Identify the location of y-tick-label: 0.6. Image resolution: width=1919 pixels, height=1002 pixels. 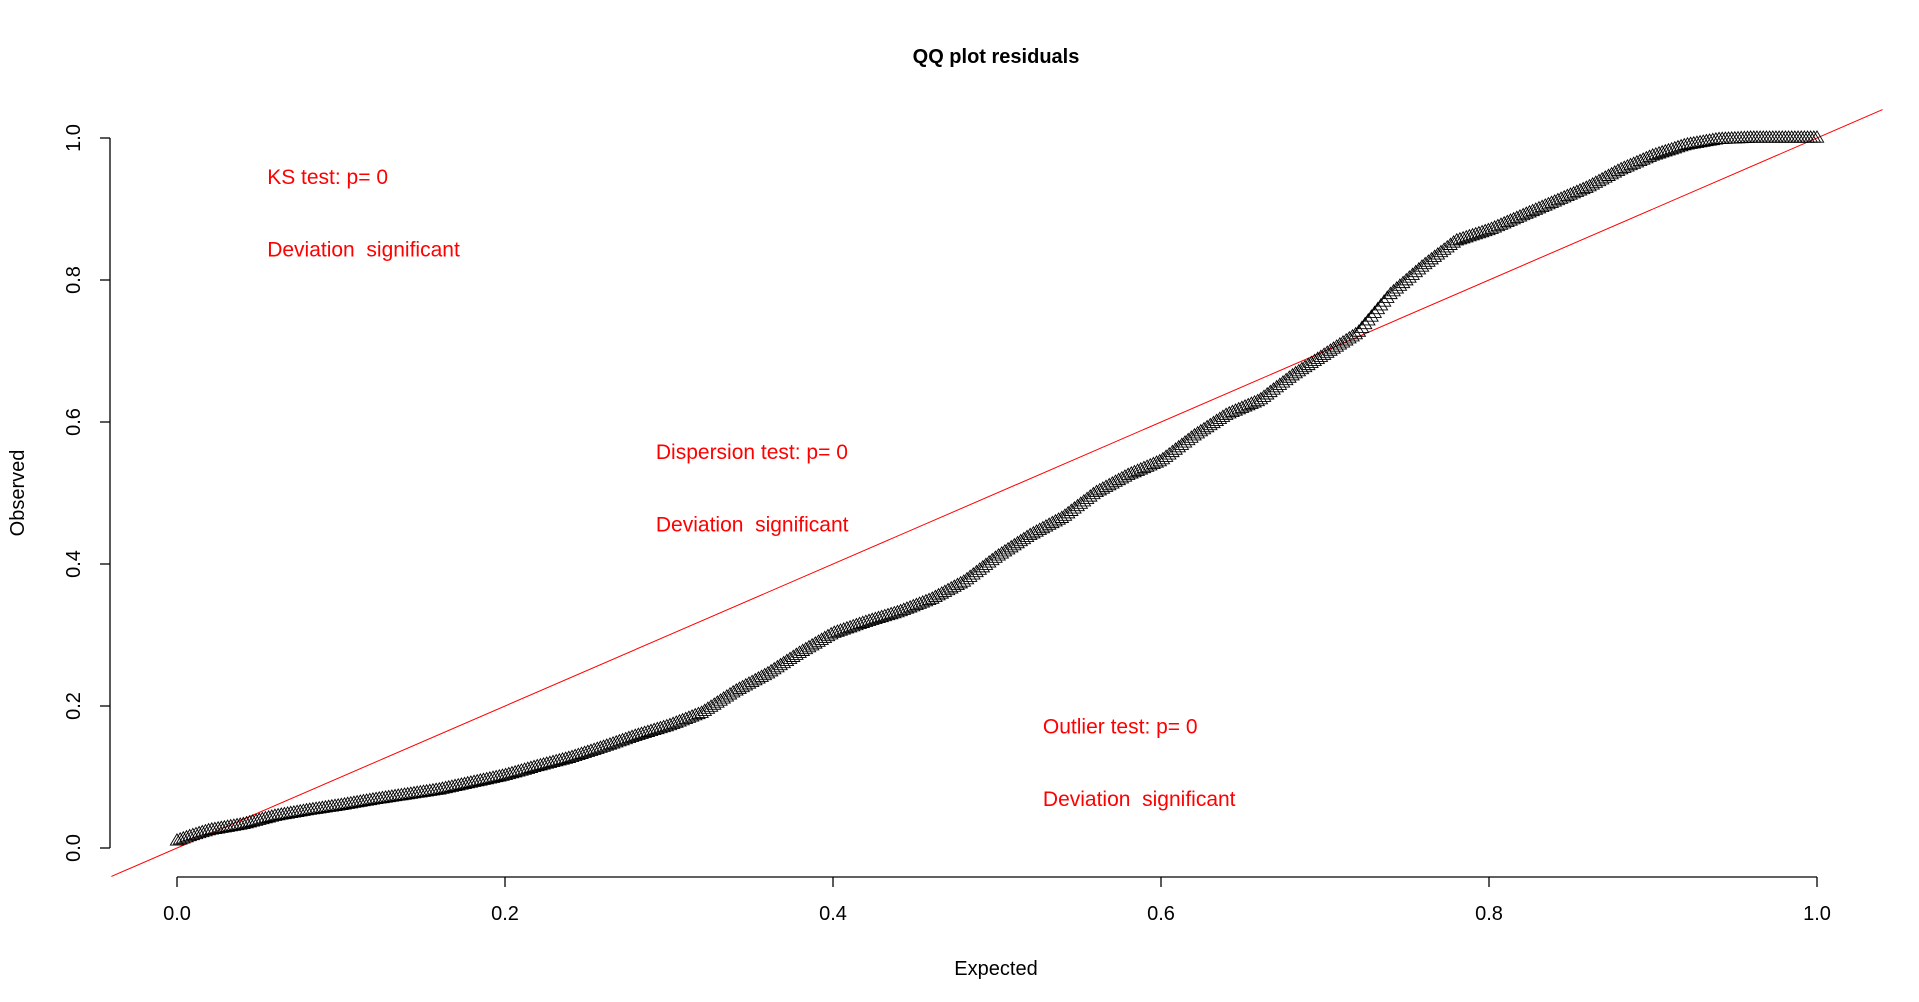
(74, 422).